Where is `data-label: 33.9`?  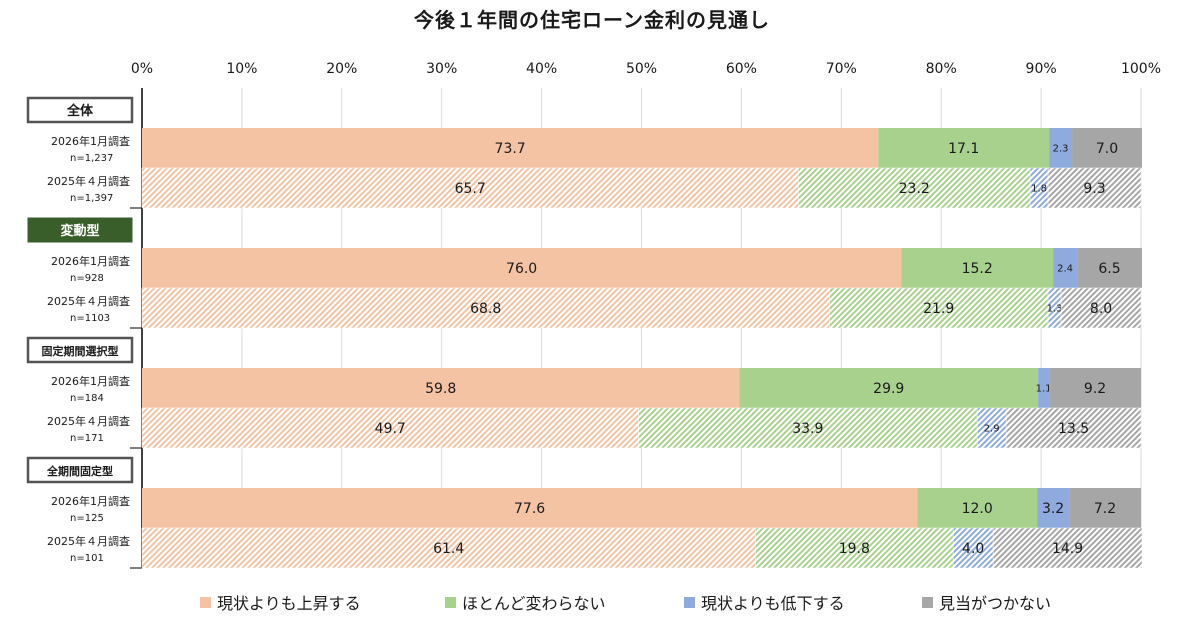
data-label: 33.9 is located at coordinates (807, 429).